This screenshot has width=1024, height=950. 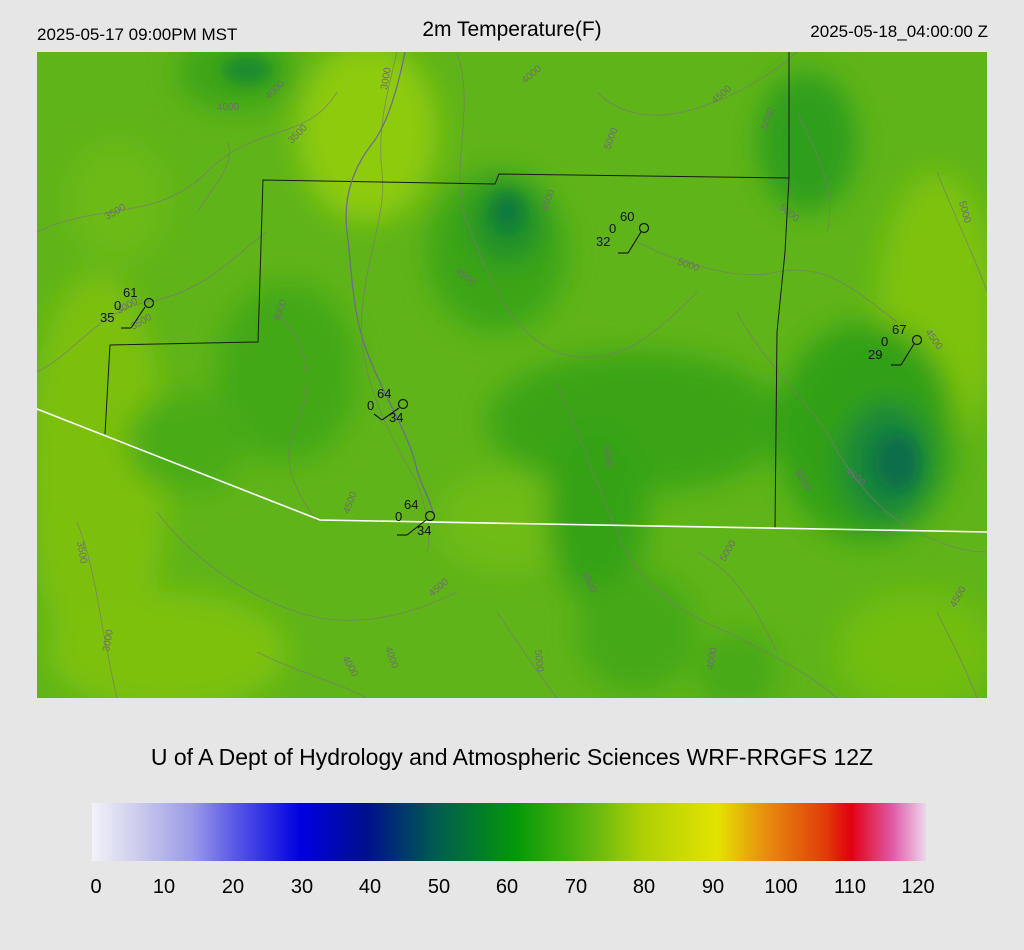 What do you see at coordinates (627, 216) in the screenshot?
I see `station-temp: 60` at bounding box center [627, 216].